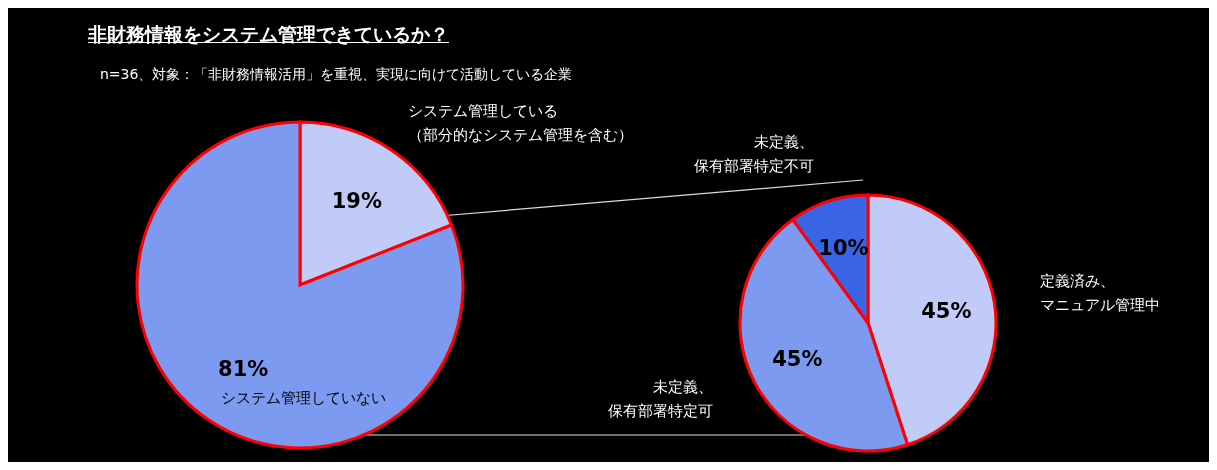 Image resolution: width=1217 pixels, height=470 pixels. Describe the element at coordinates (303, 397) in the screenshot. I see `slice-label: システム管理していない` at that location.